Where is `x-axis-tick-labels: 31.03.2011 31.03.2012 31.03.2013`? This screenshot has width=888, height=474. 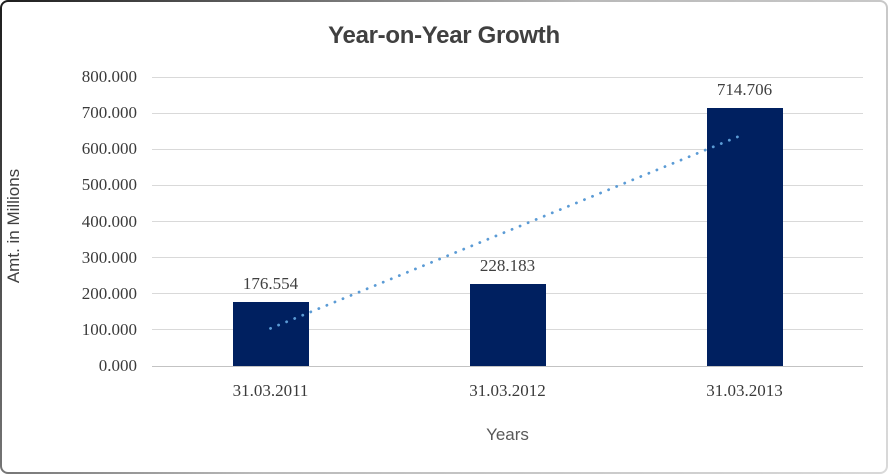
x-axis-tick-labels: 31.03.2011 31.03.2012 31.03.2013 is located at coordinates (507, 392).